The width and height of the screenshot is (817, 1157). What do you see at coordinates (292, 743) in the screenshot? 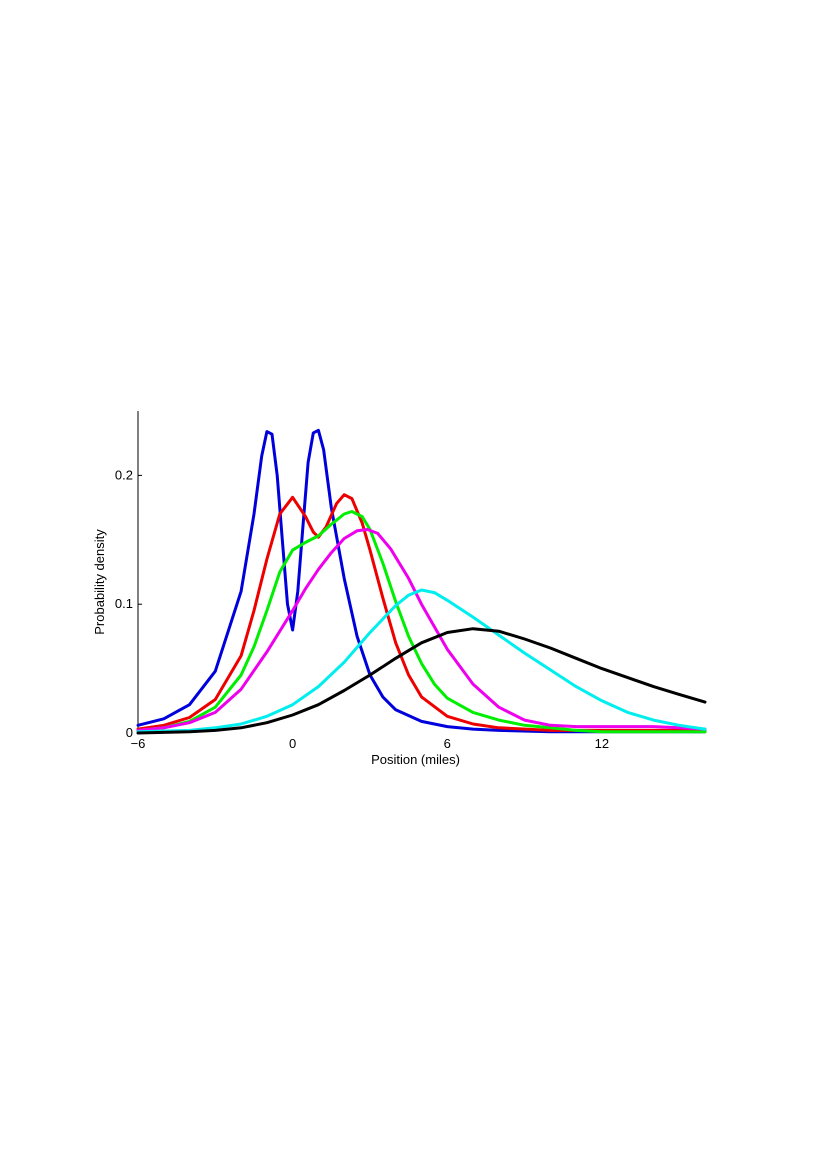
I see `x-tick-label: 0` at bounding box center [292, 743].